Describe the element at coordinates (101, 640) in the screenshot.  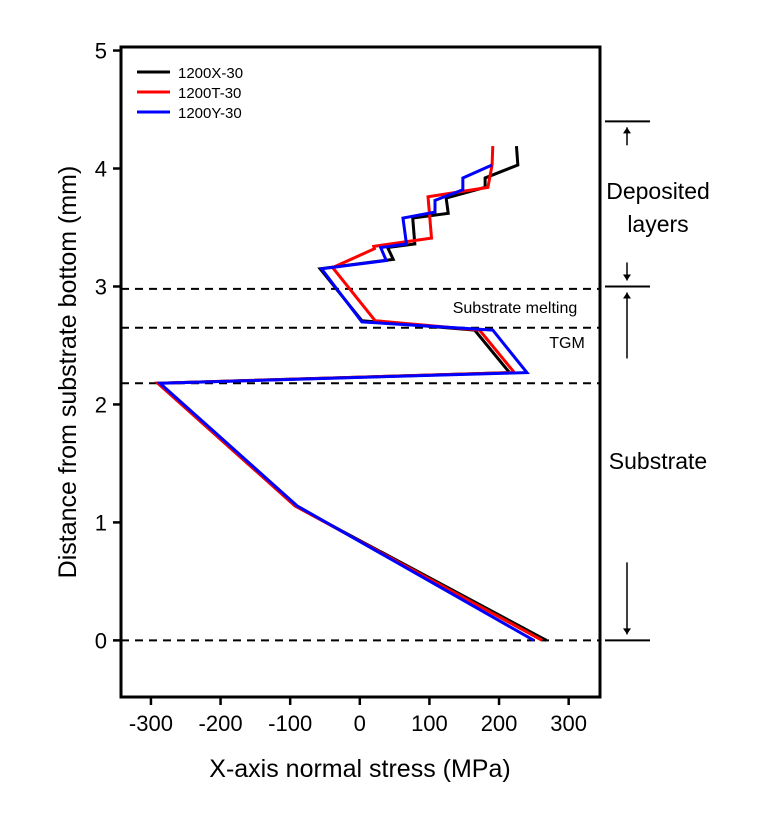
I see `y-tick-label: 0` at that location.